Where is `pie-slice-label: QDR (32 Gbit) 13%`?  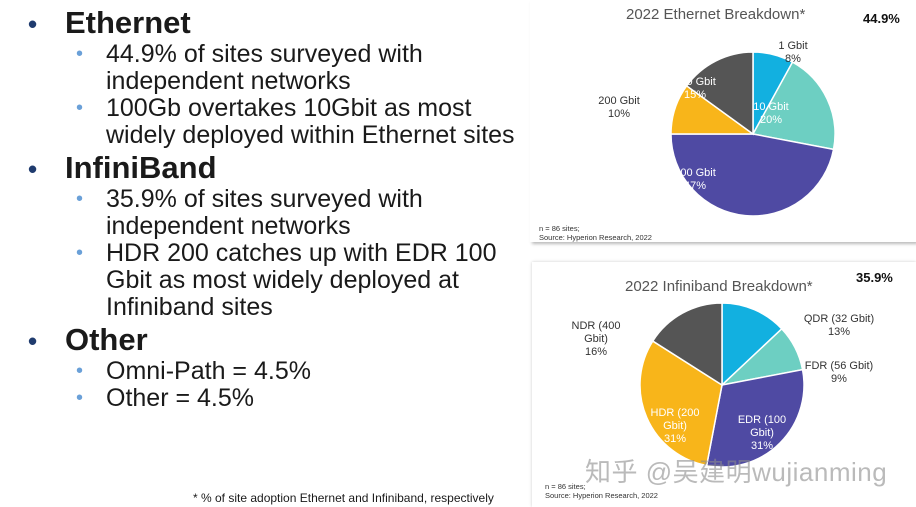
pie-slice-label: QDR (32 Gbit) 13% is located at coordinates (839, 326).